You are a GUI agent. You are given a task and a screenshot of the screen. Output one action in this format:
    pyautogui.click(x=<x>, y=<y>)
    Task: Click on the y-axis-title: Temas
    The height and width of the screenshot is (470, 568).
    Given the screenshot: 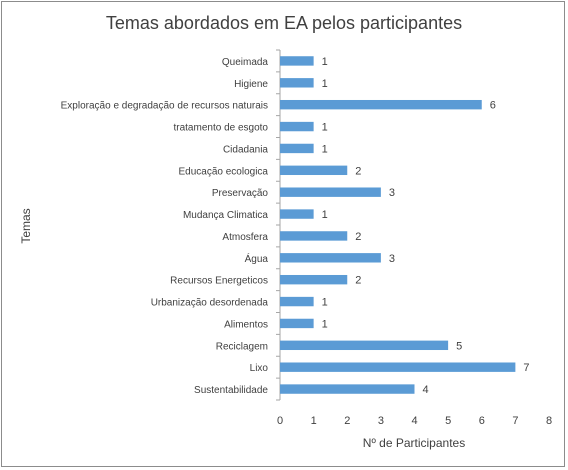 What is the action you would take?
    pyautogui.click(x=26, y=225)
    